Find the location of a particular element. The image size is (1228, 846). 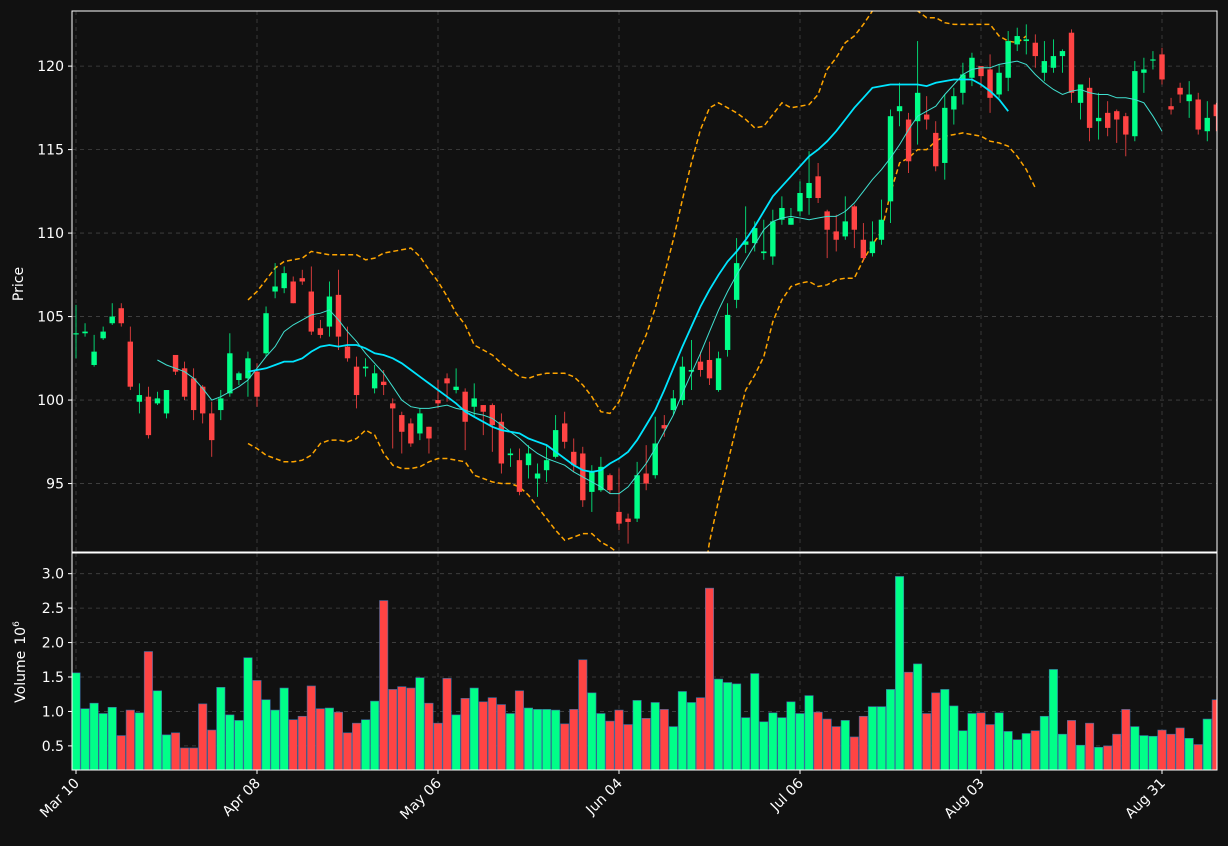

volume-tick-label: 0.5 is located at coordinates (53, 747).